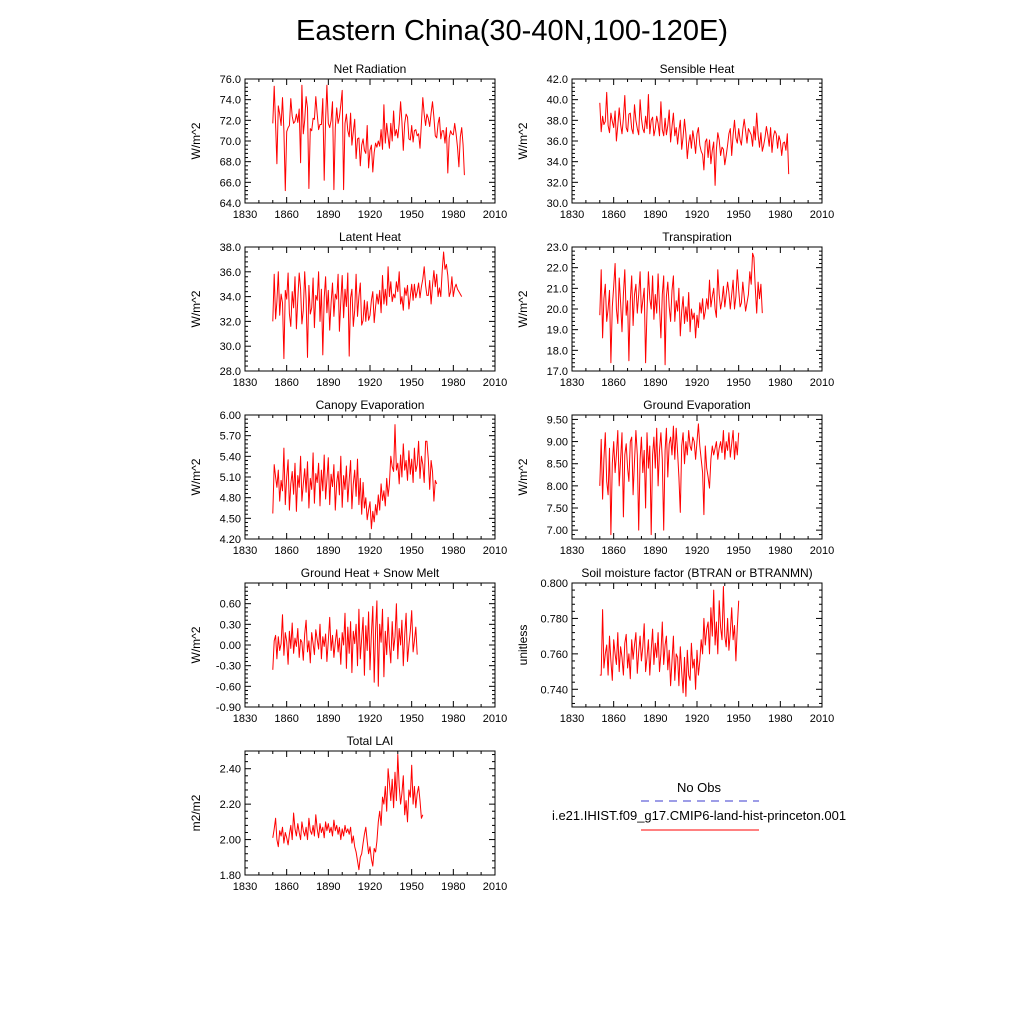 The height and width of the screenshot is (1024, 1024). Describe the element at coordinates (230, 273) in the screenshot. I see `y-tick-label: 36.0` at that location.